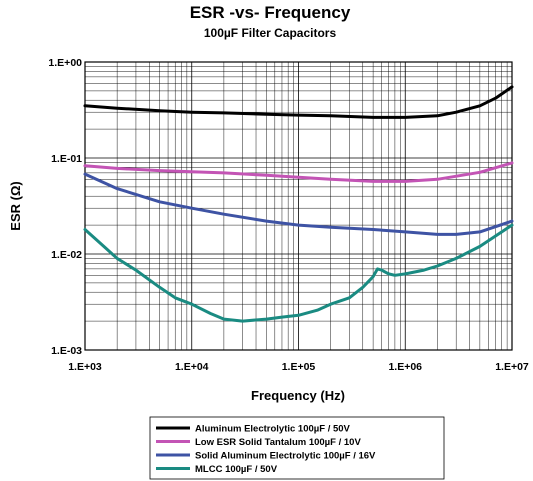 The height and width of the screenshot is (481, 533). What do you see at coordinates (66, 255) in the screenshot?
I see `y-tick-label: 1.E-02` at bounding box center [66, 255].